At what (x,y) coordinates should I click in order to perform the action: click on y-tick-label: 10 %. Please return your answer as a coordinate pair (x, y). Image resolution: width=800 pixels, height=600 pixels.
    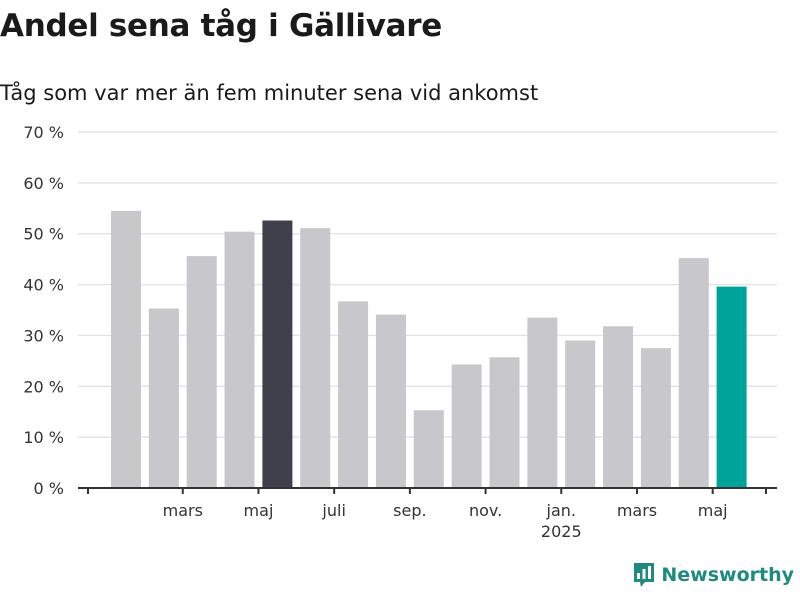
    Looking at the image, I should click on (43, 437).